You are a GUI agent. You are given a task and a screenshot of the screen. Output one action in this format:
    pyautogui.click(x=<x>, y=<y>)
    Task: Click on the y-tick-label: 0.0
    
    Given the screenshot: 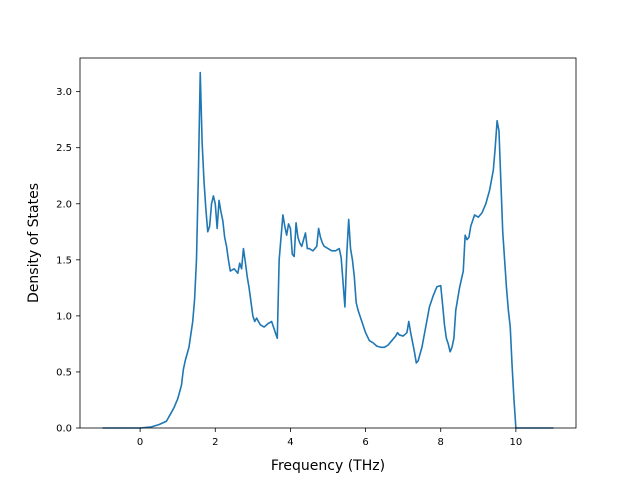 What is the action you would take?
    pyautogui.click(x=64, y=429)
    